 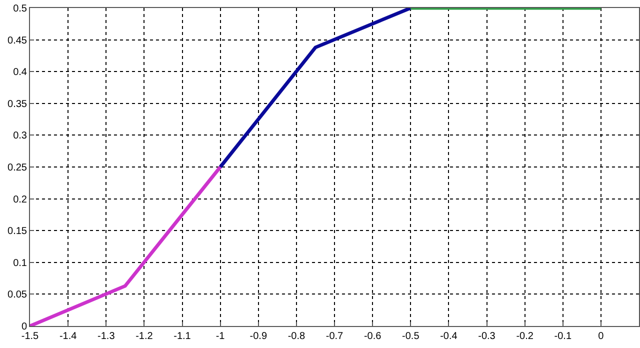 What do you see at coordinates (18, 168) in the screenshot?
I see `y-tick-label: 0.25` at bounding box center [18, 168].